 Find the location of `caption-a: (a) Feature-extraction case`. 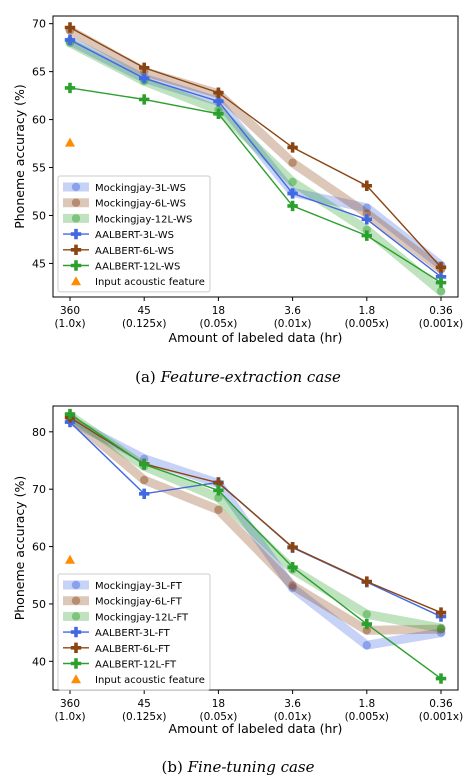

caption-a: (a) Feature-extraction case is located at coordinates (238, 377).